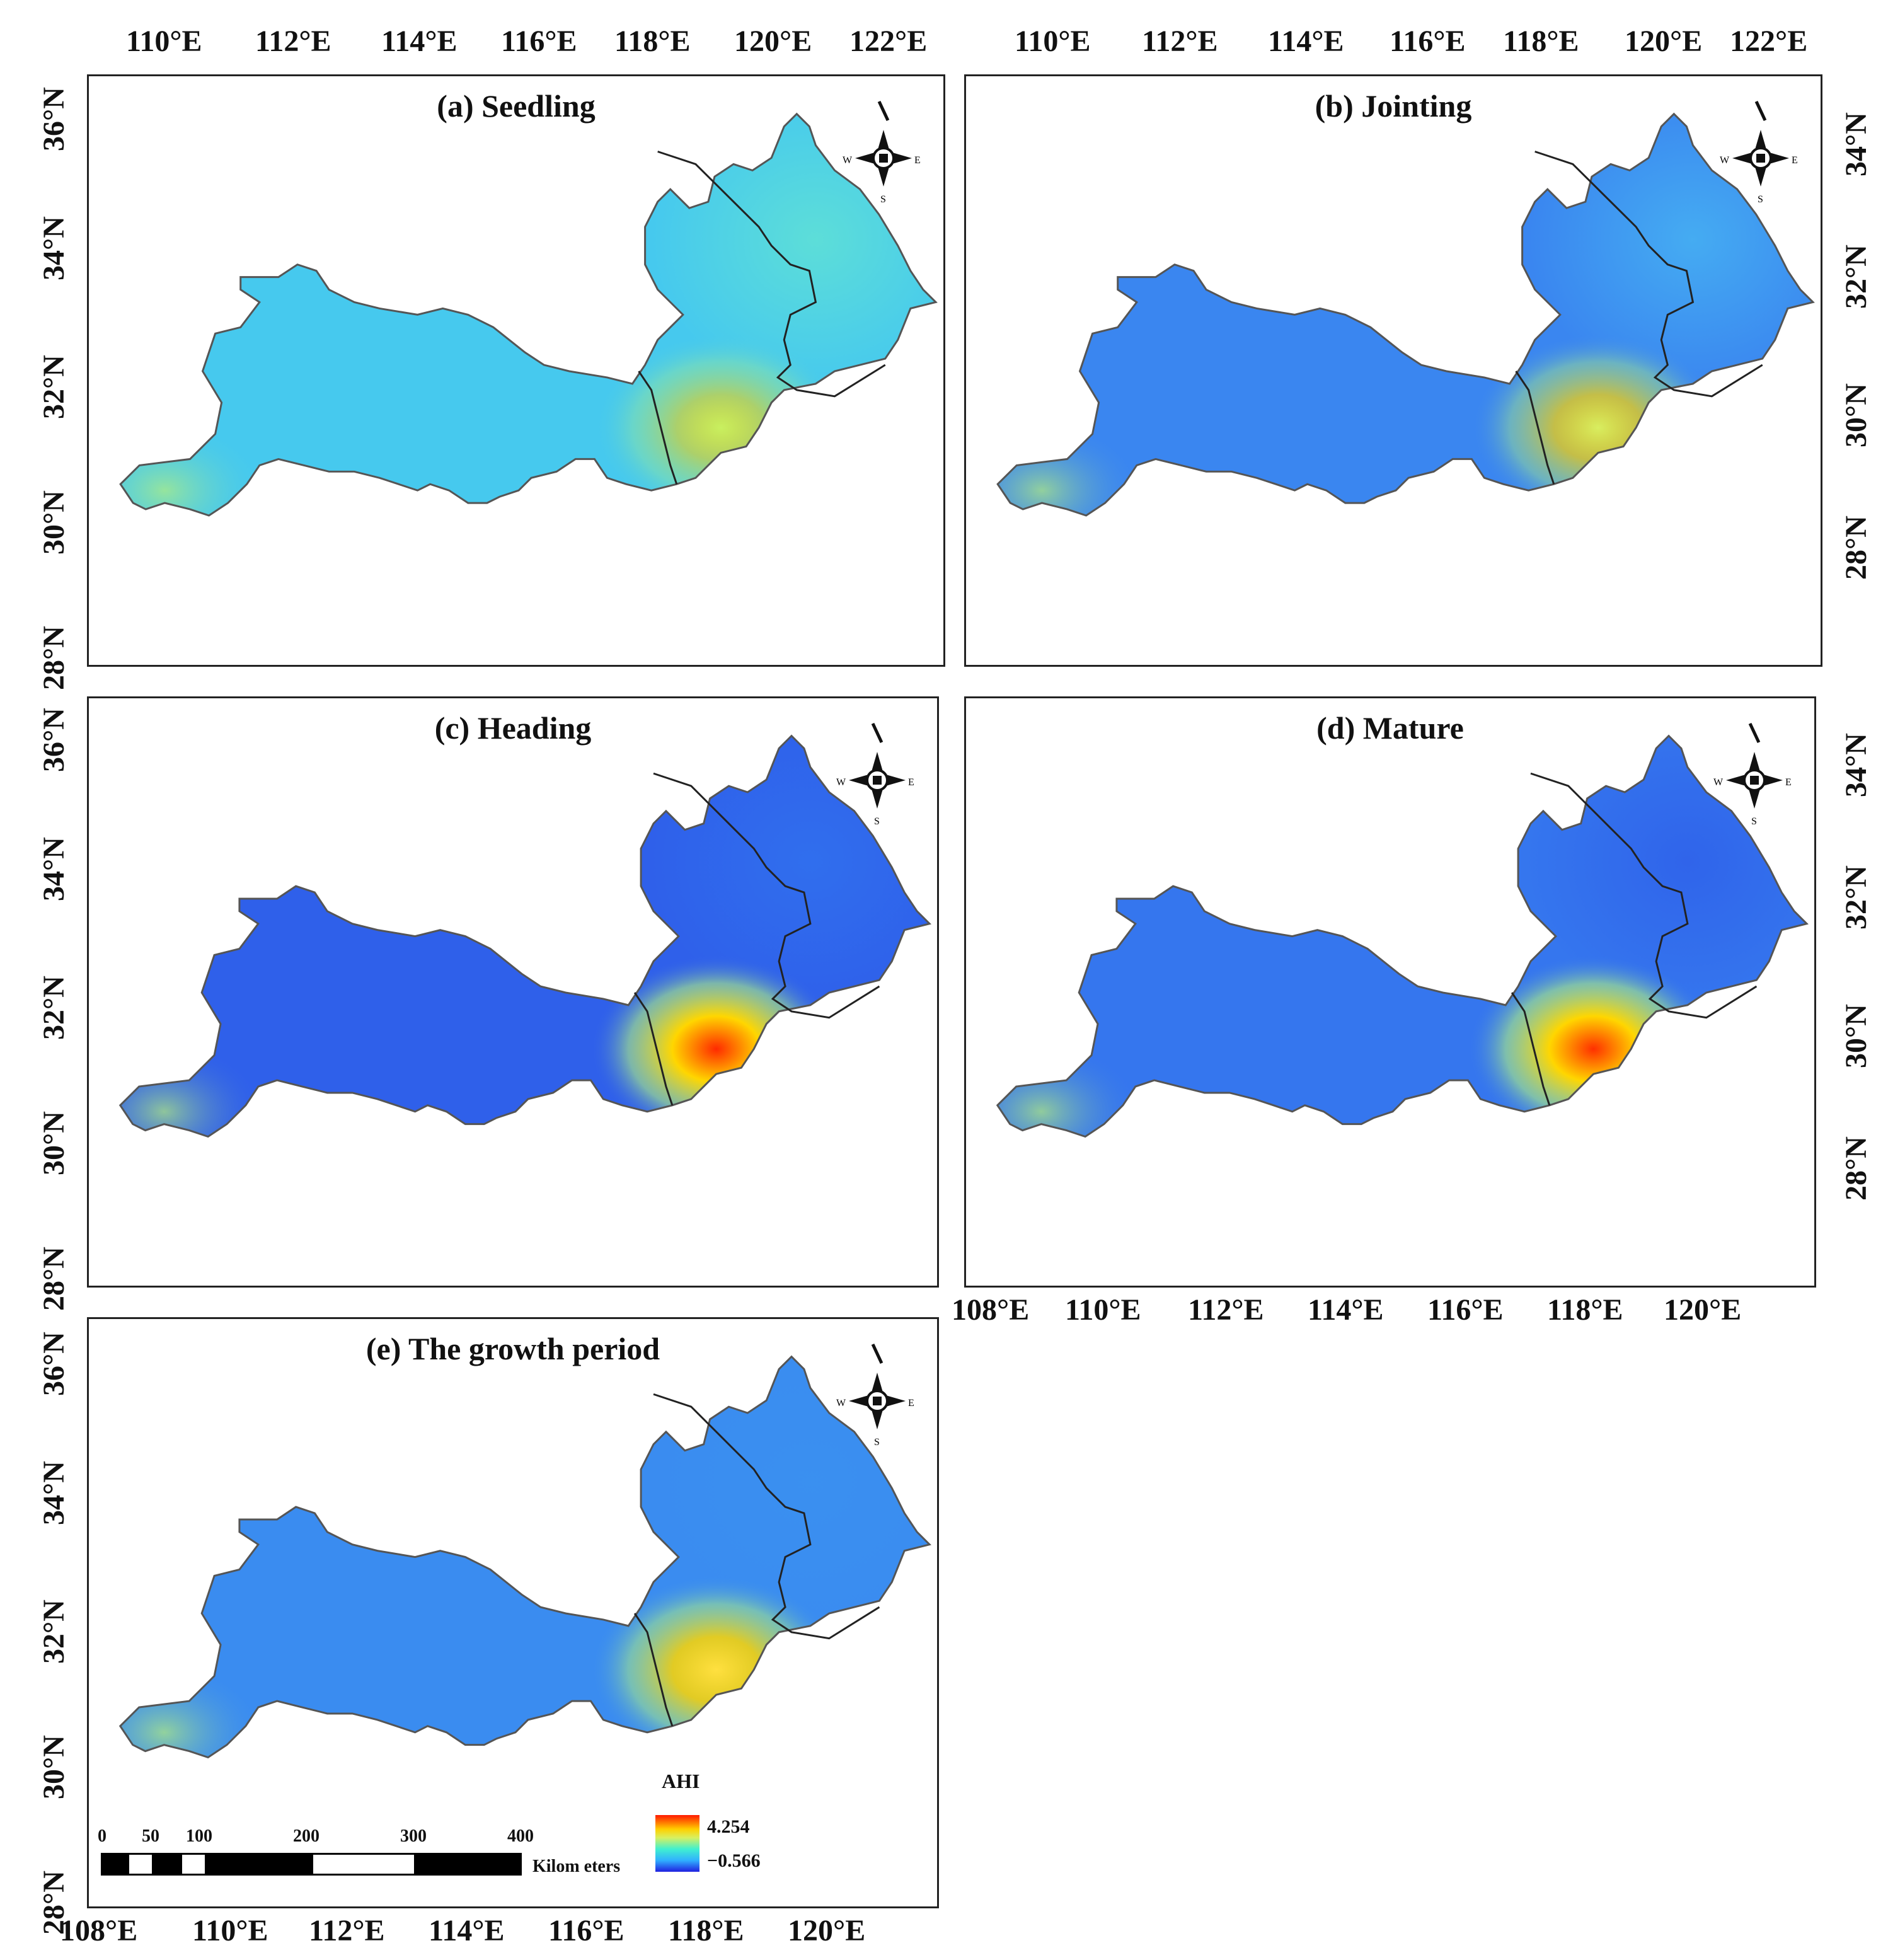 This screenshot has width=1888, height=1960. I want to click on legend-max-value: 4.254, so click(729, 1827).